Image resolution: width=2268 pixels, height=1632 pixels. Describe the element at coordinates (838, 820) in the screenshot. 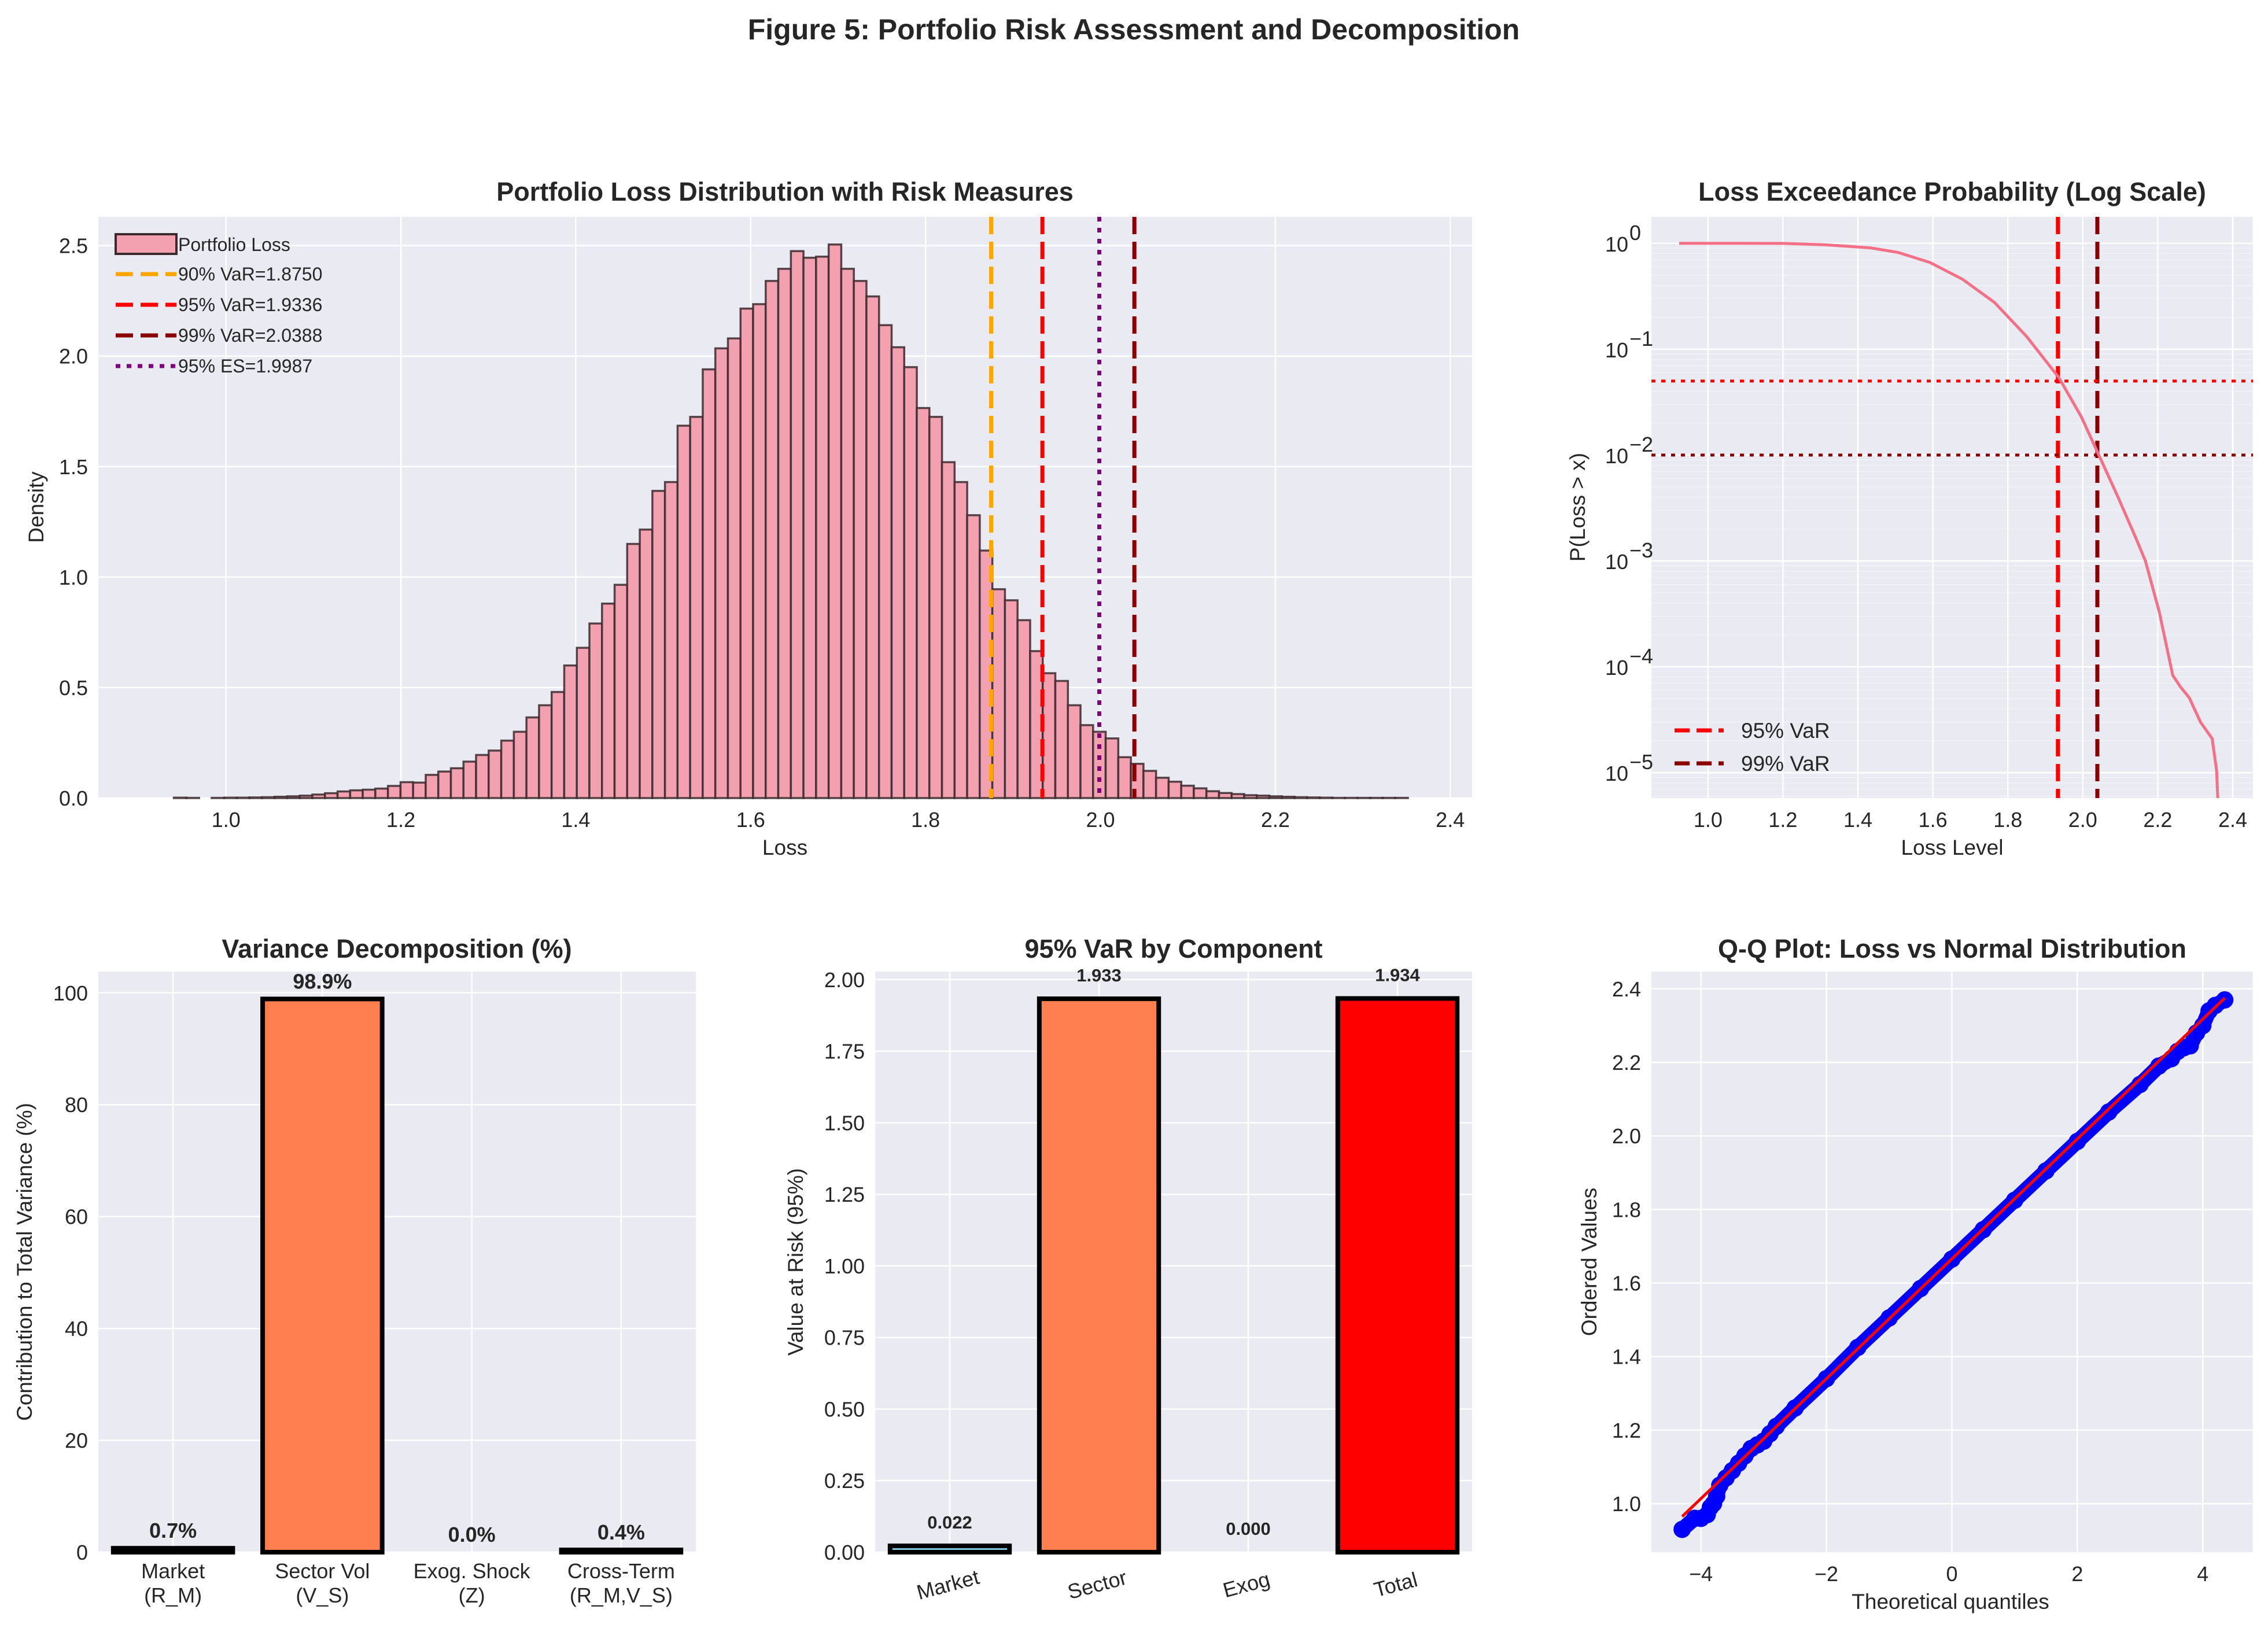

I see `loss-distribution-x-ticks: 1.0 1.2 1.4 1.6 1.8 2.0 2.2 2.4` at that location.